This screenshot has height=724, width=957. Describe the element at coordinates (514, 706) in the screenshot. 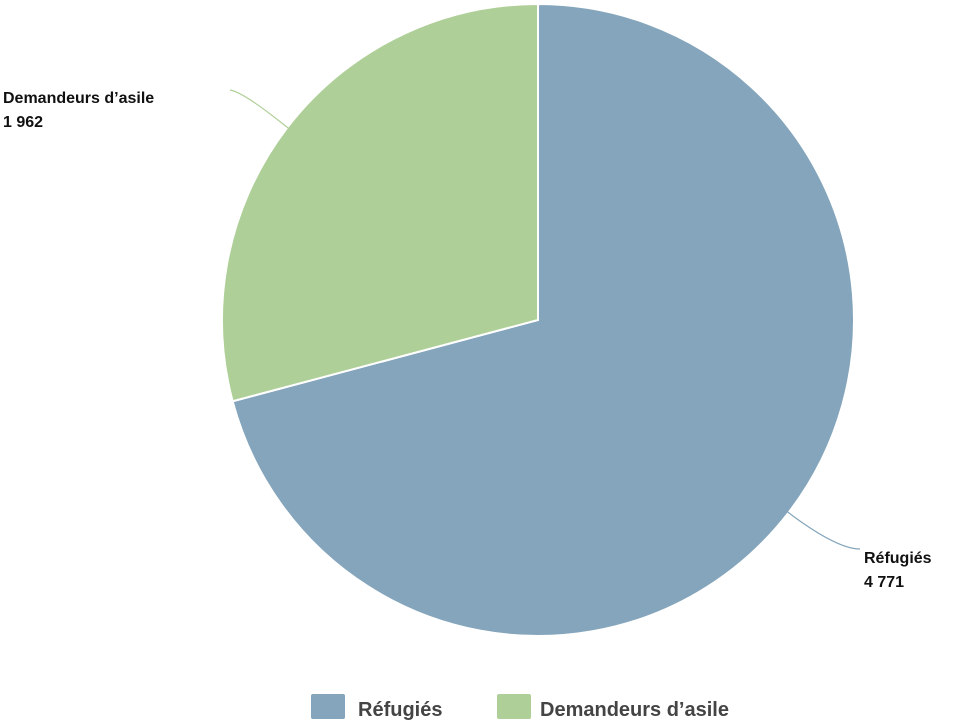

I see `legend-swatch-demandeurs` at that location.